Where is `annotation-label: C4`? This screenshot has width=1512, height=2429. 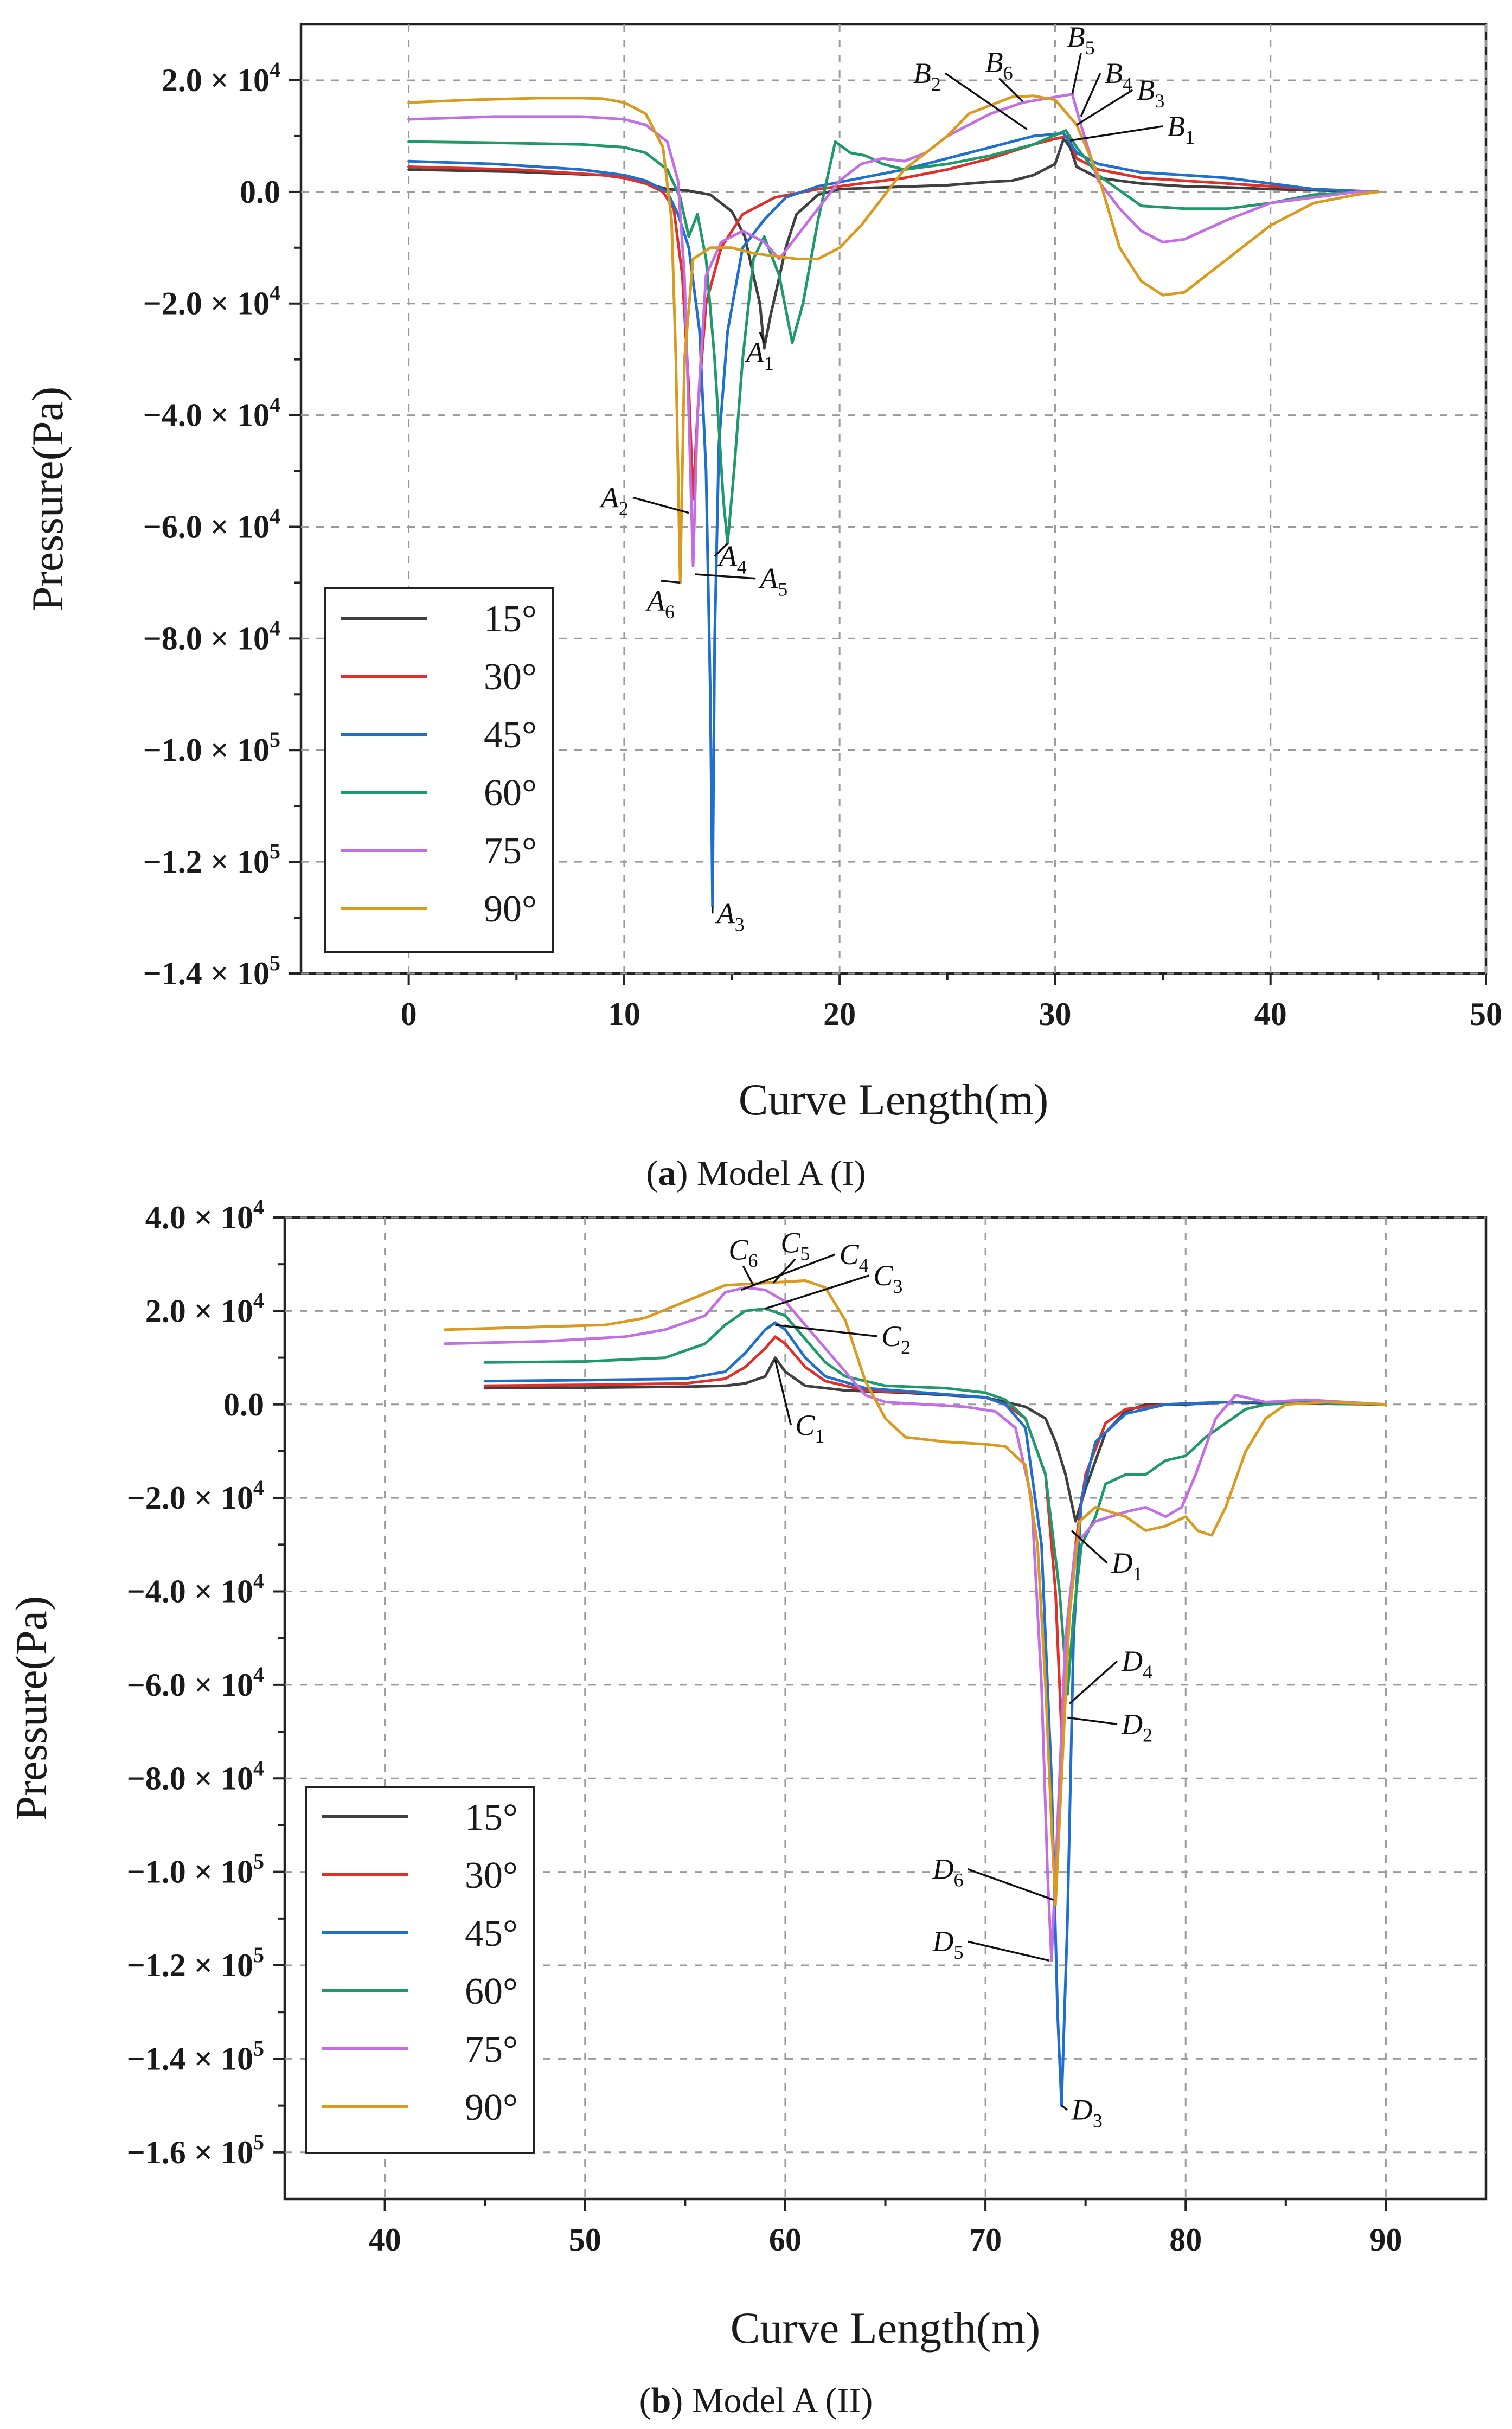
annotation-label: C4 is located at coordinates (854, 1257).